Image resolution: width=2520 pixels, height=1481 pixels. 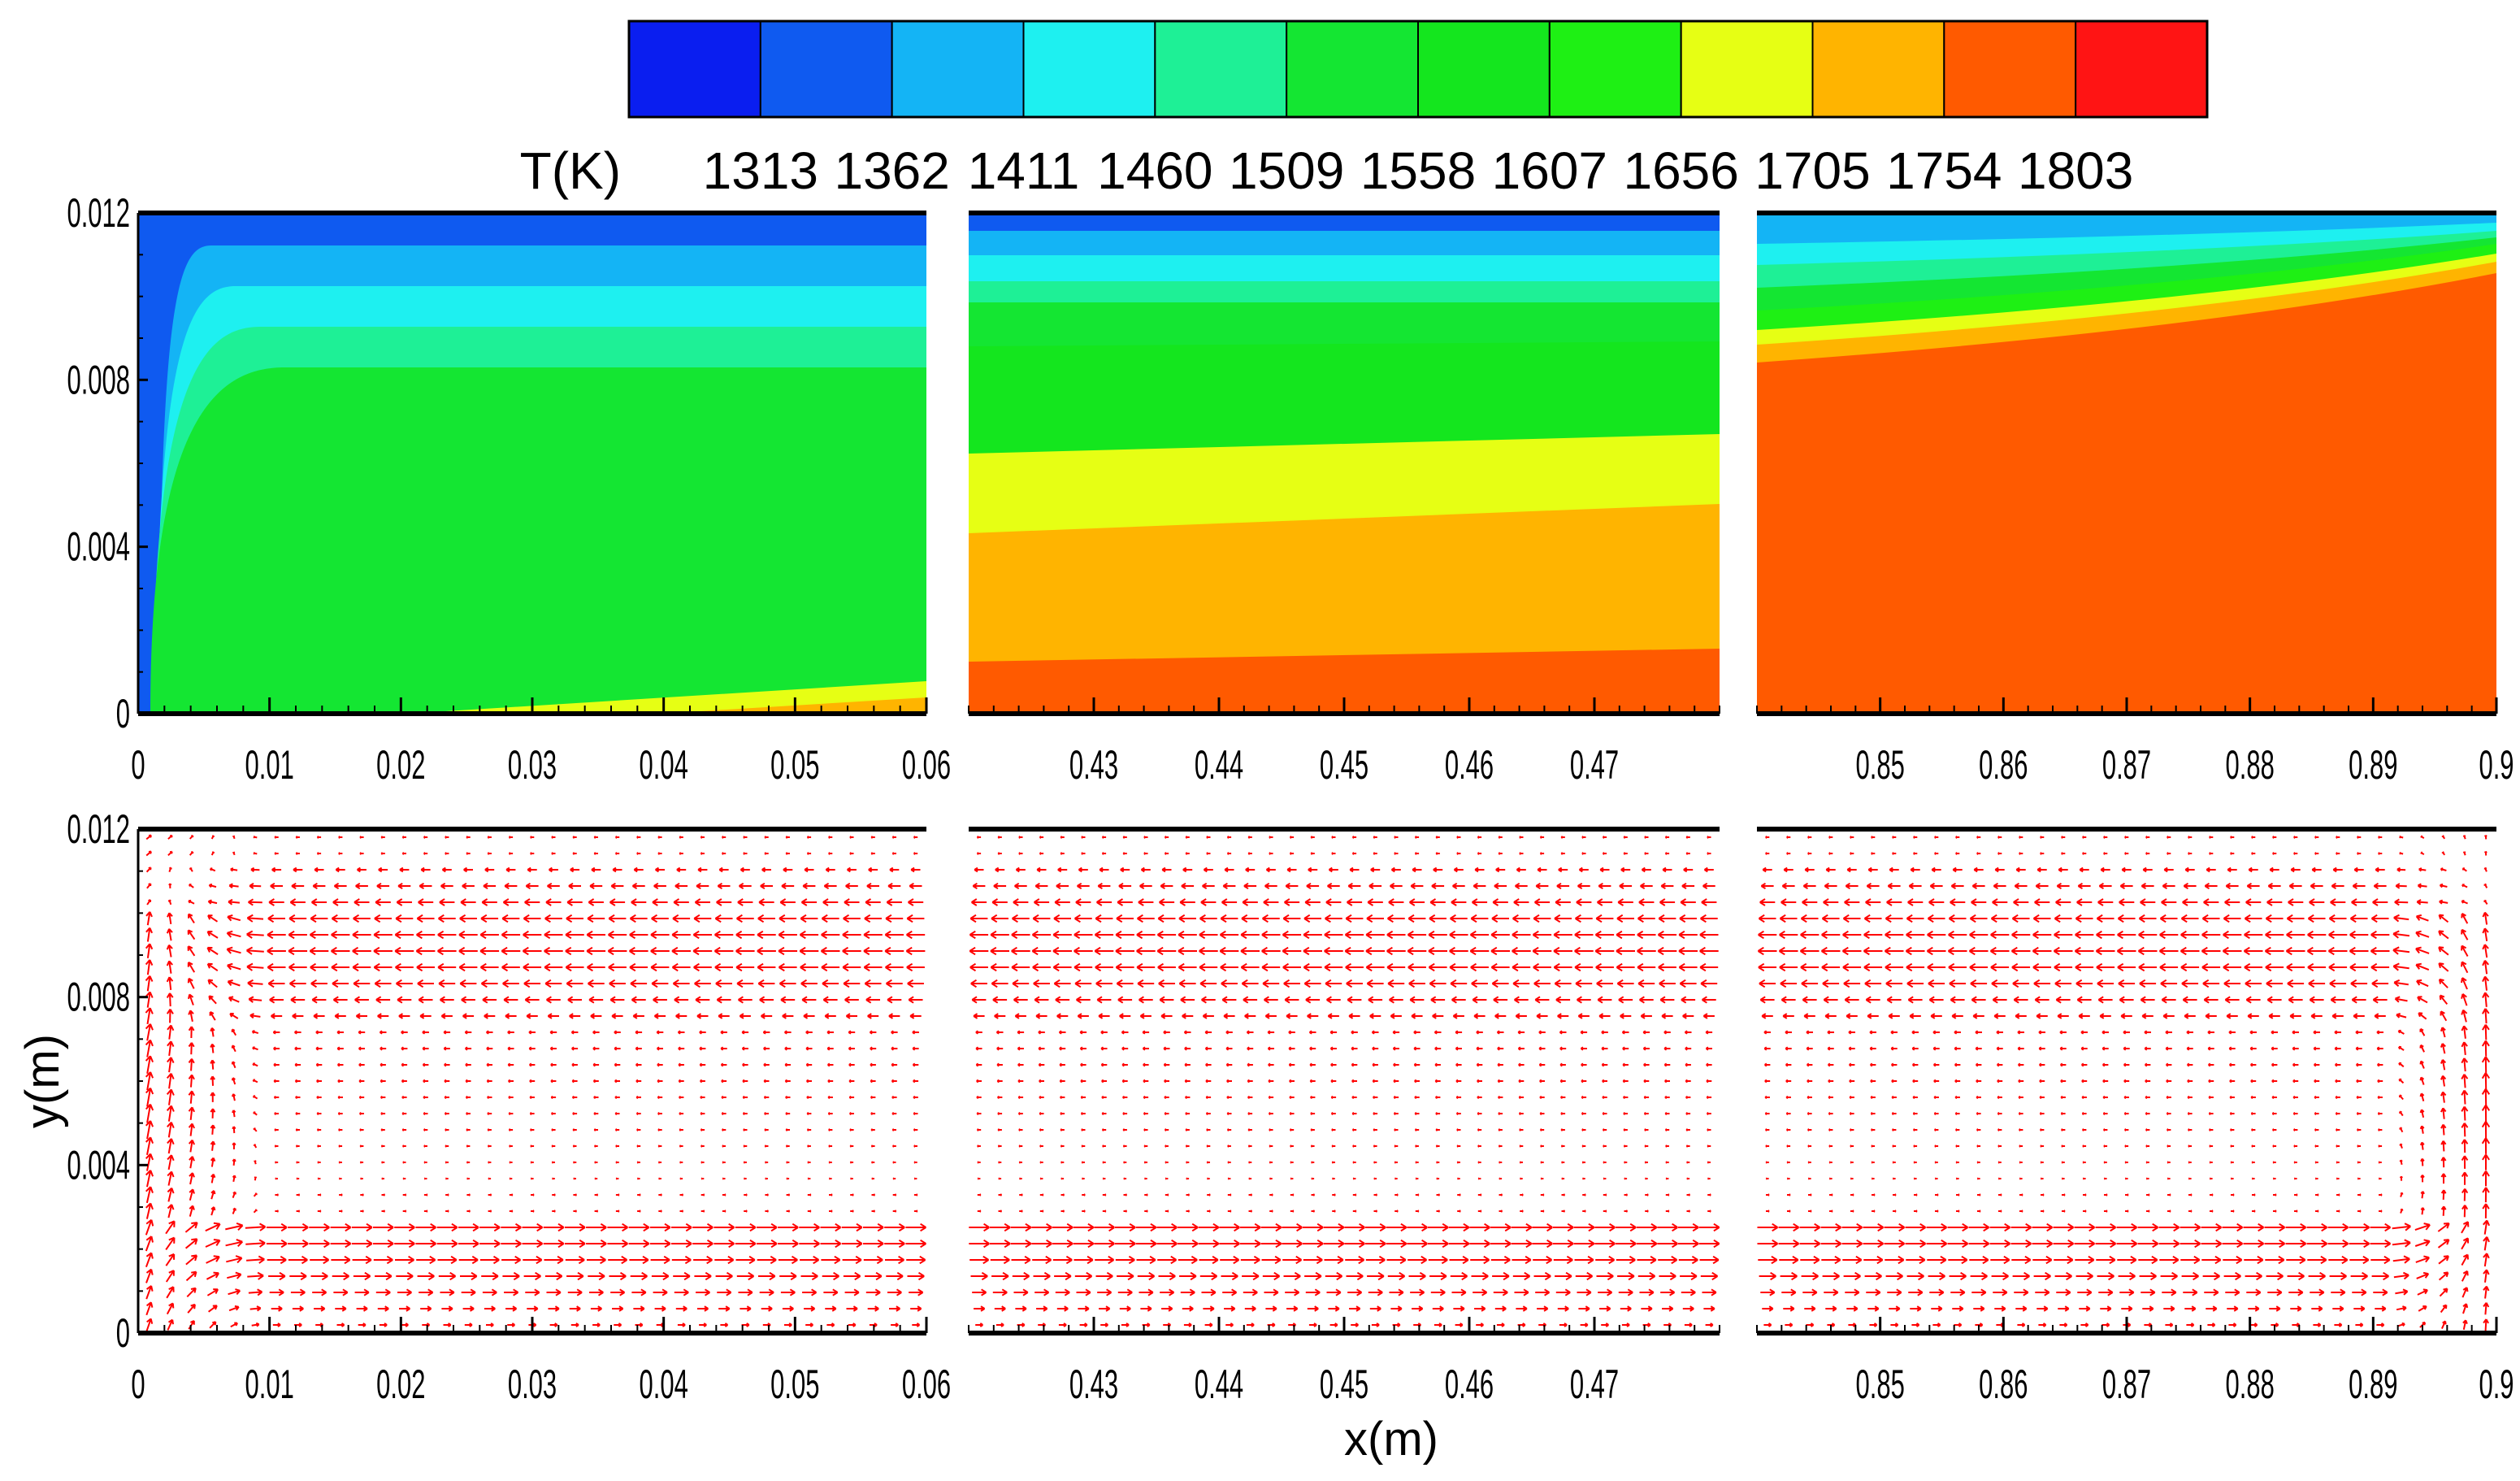 What do you see at coordinates (1549, 170) in the screenshot?
I see `colorbar-level-label: 1607` at bounding box center [1549, 170].